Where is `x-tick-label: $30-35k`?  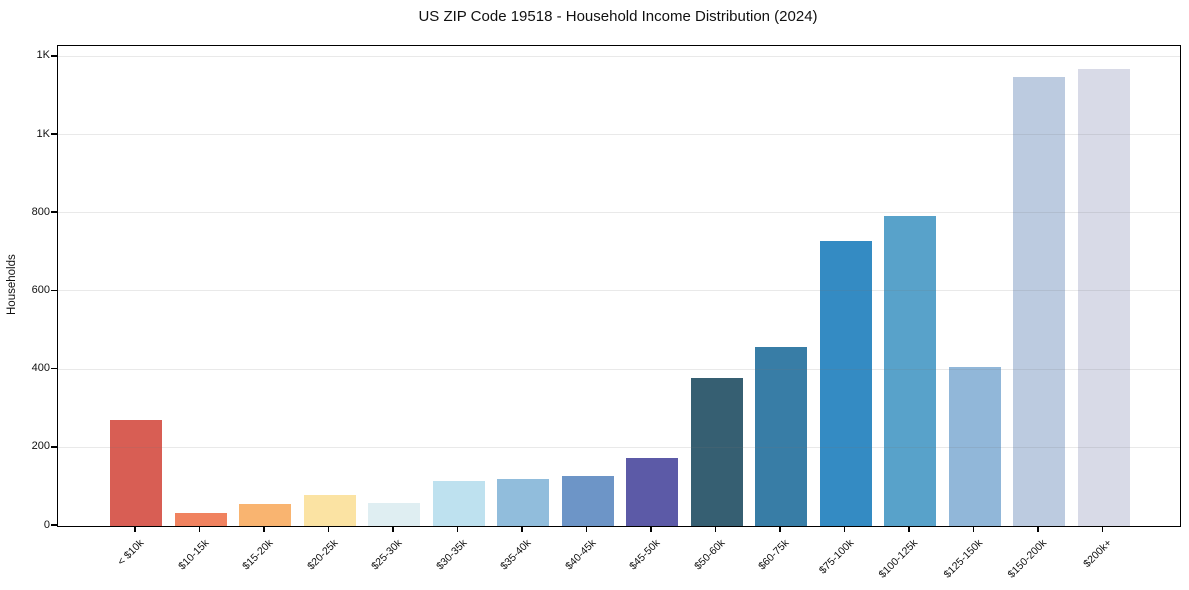
x-tick-label: $30-35k is located at coordinates (451, 555).